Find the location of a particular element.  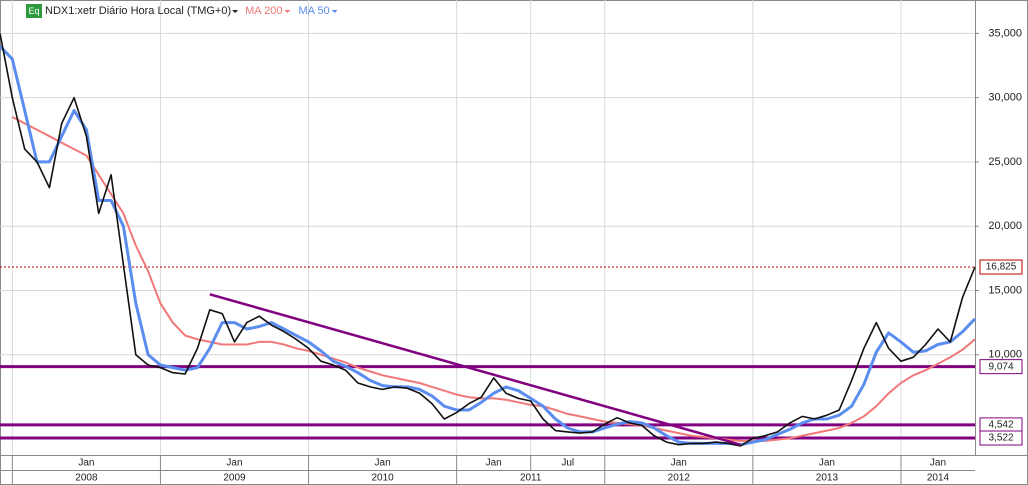

year-label: 2009 is located at coordinates (234, 478).